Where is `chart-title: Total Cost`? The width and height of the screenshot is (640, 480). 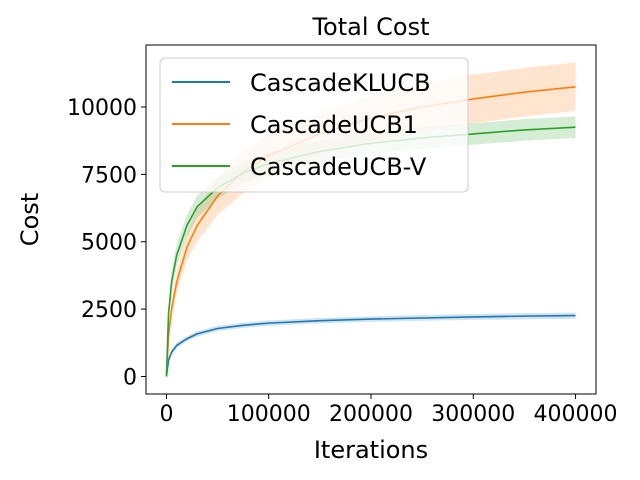 chart-title: Total Cost is located at coordinates (370, 27).